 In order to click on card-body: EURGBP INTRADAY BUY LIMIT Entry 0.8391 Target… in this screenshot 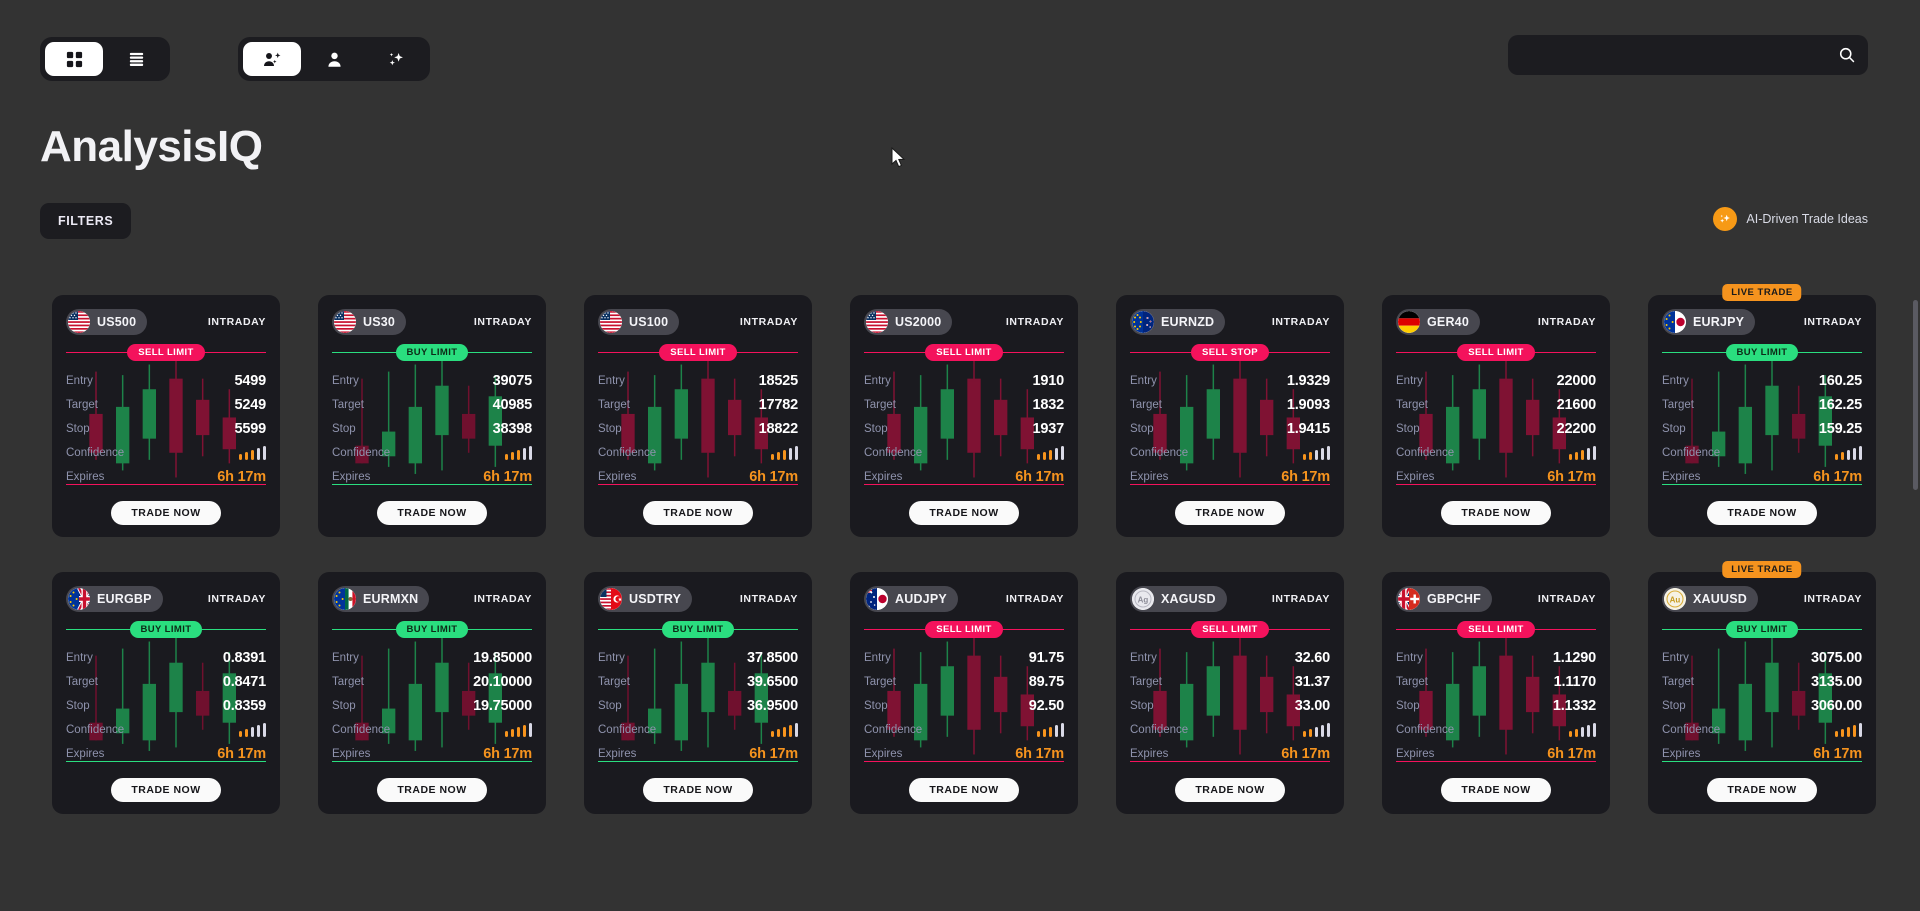, I will do `click(166, 694)`.